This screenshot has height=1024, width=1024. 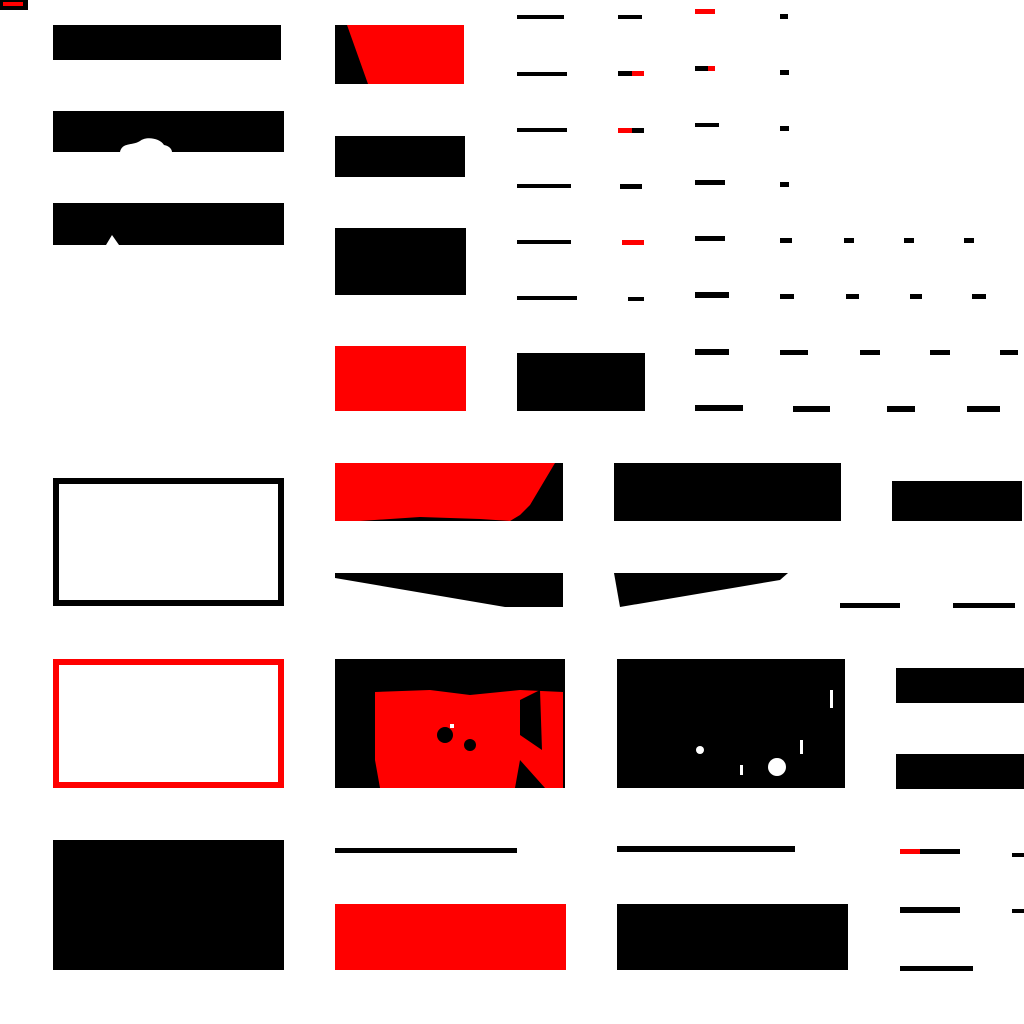 What do you see at coordinates (13, 4) in the screenshot?
I see `corner-mark` at bounding box center [13, 4].